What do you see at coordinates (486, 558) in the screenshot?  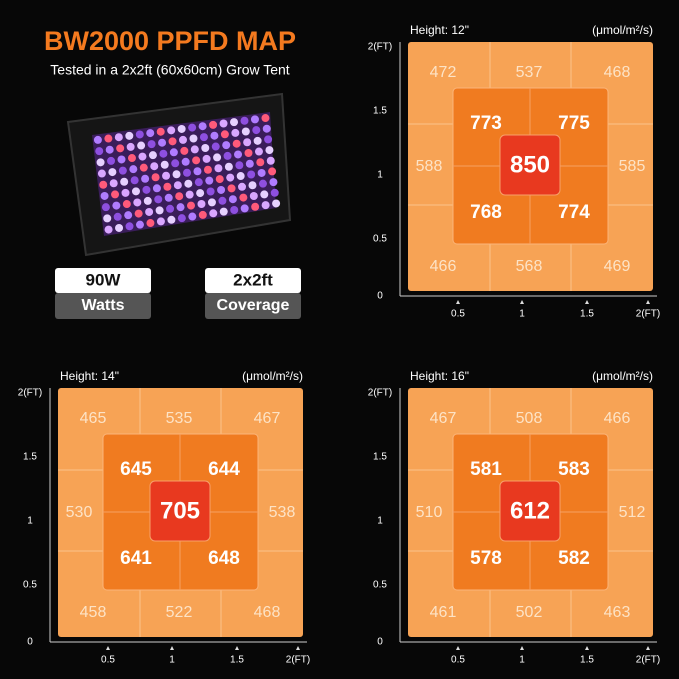 I see `inner-value: 578` at bounding box center [486, 558].